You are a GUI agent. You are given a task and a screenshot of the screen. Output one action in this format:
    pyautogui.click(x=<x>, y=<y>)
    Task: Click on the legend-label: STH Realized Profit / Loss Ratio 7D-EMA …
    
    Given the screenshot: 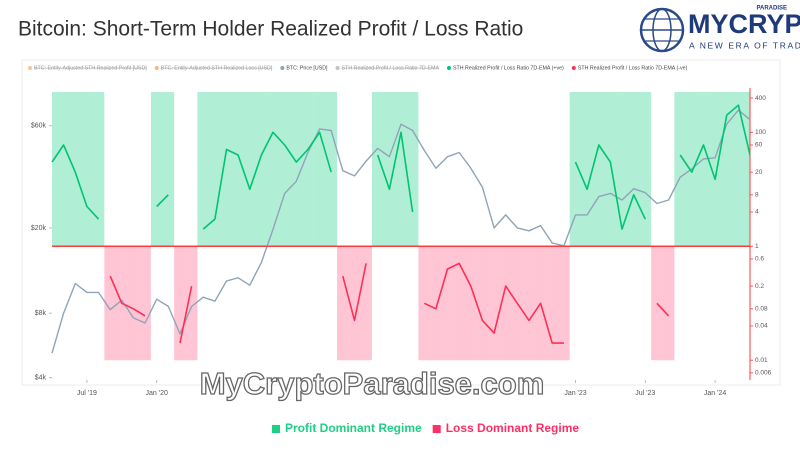 What is the action you would take?
    pyautogui.click(x=508, y=68)
    